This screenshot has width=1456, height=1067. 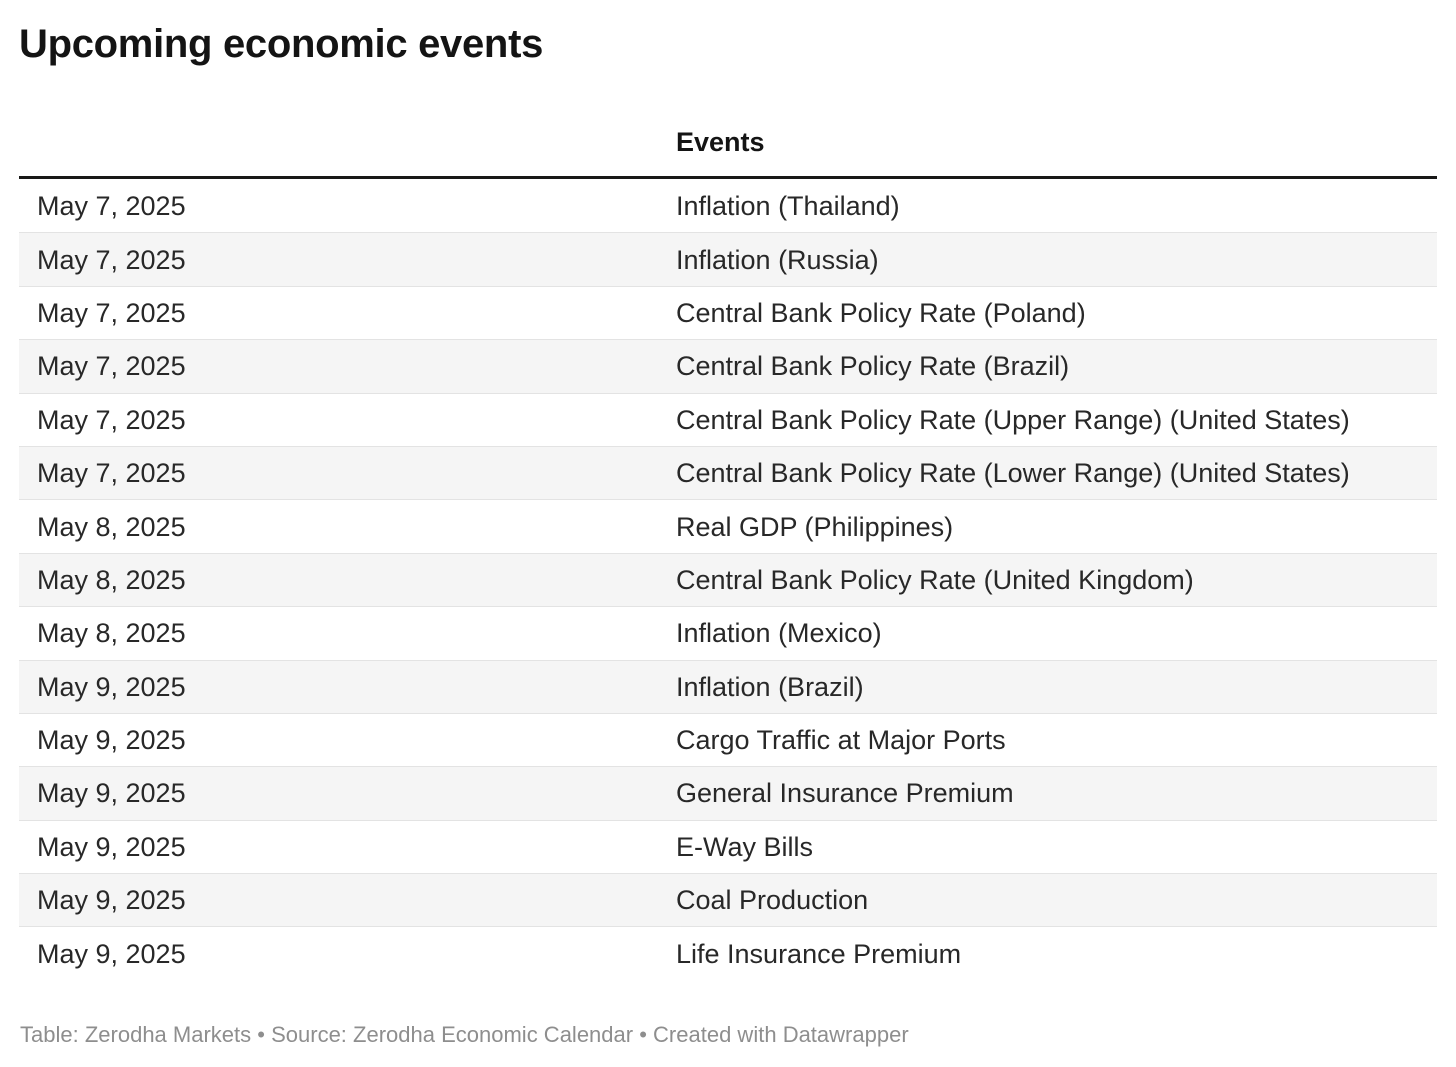 What do you see at coordinates (770, 686) in the screenshot?
I see `event-cell: Inflation (Brazil)` at bounding box center [770, 686].